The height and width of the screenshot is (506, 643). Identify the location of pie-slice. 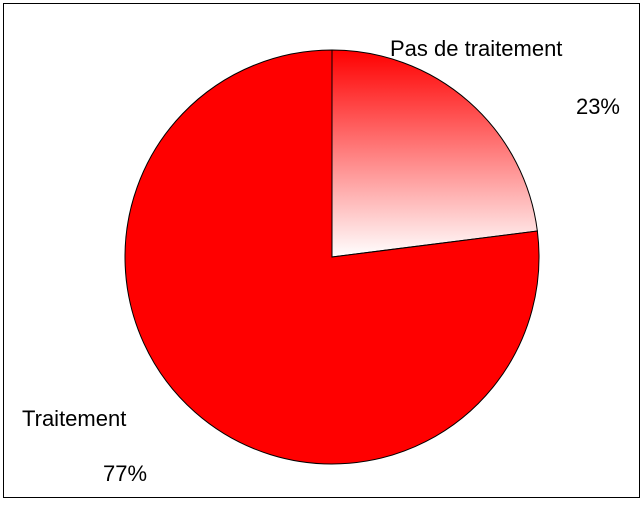
(434, 153).